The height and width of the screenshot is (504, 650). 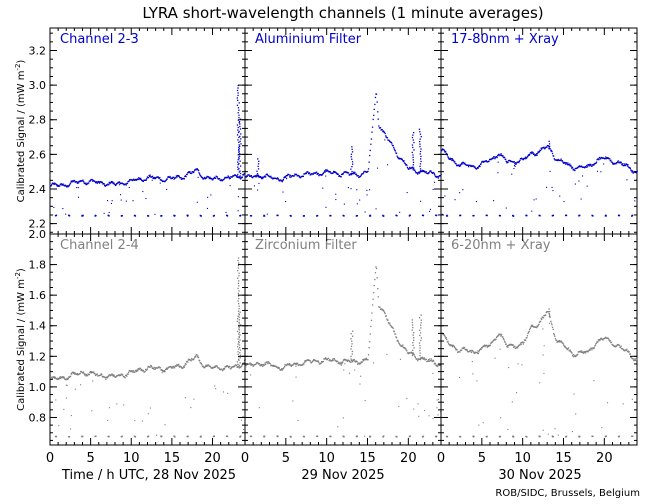 I want to click on y-tick-label: 2.4, so click(x=38, y=189).